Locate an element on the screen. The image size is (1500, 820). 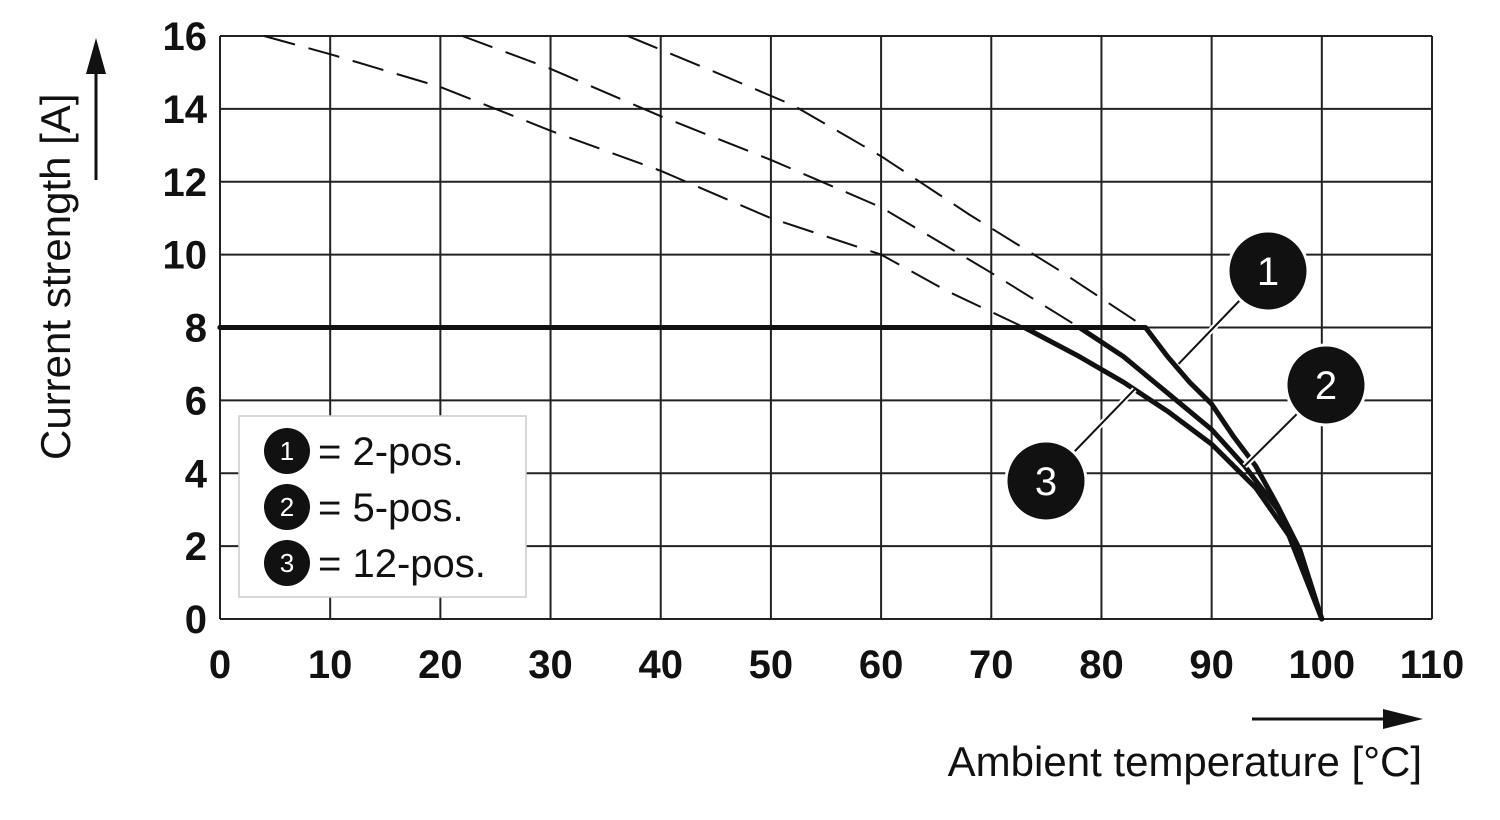
x-axis-title: Ambient temperature [°C] is located at coordinates (1185, 761).